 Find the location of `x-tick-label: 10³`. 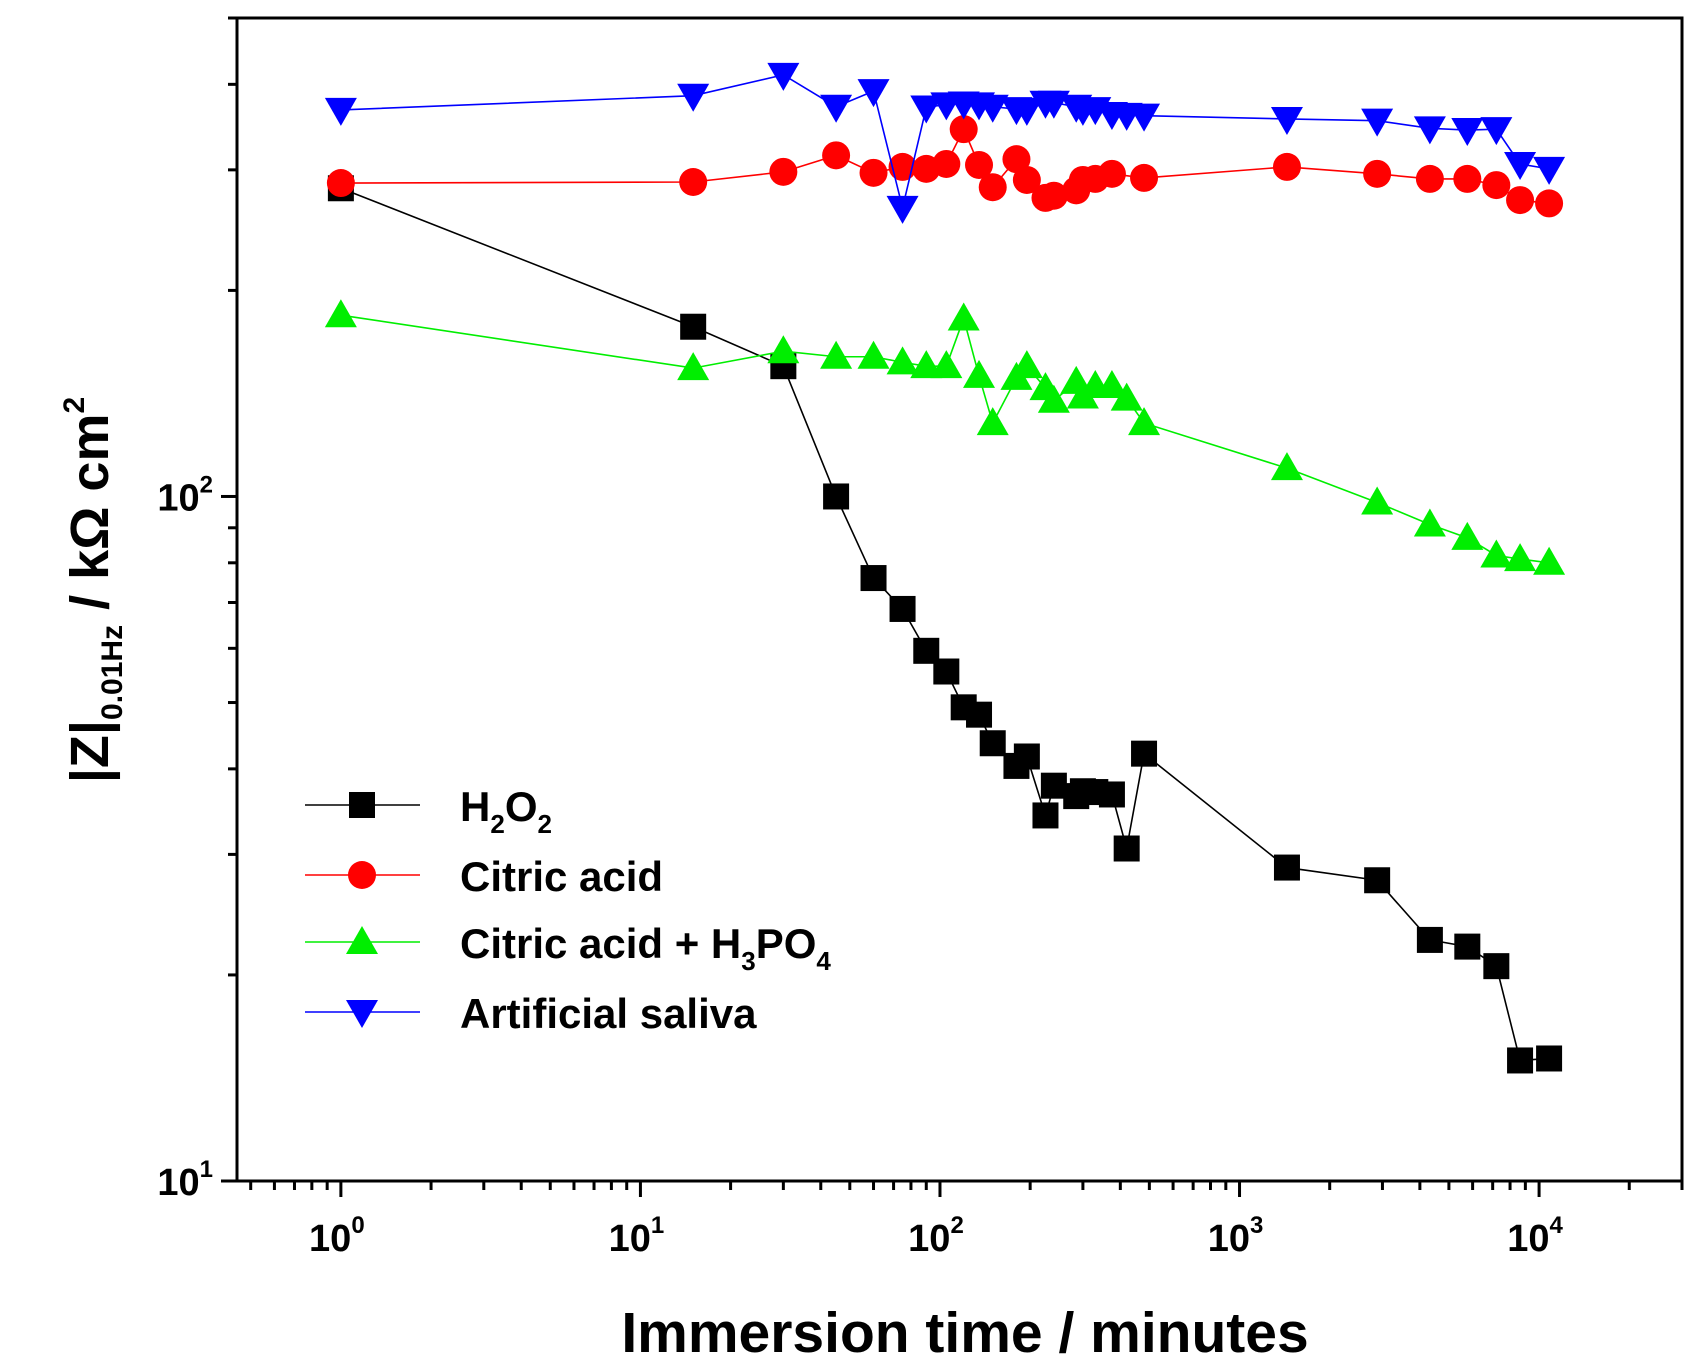

x-tick-label: 10³ is located at coordinates (1236, 1236).